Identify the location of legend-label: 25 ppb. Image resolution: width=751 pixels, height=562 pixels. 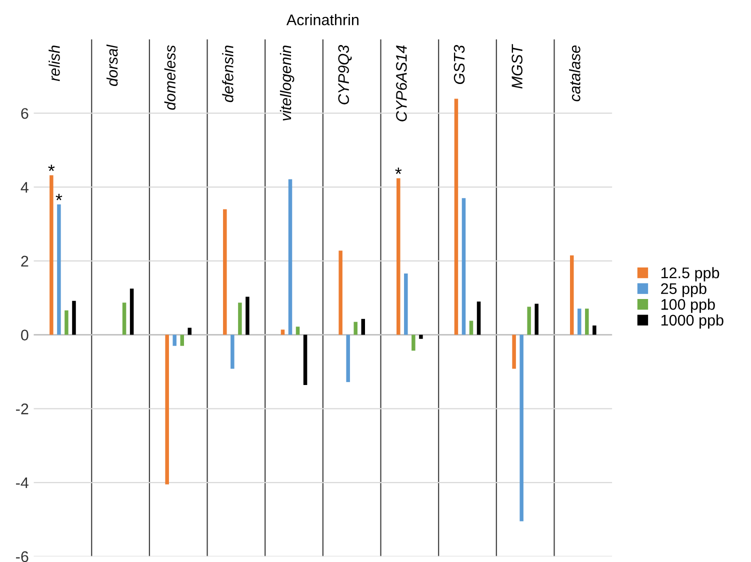
(683, 290).